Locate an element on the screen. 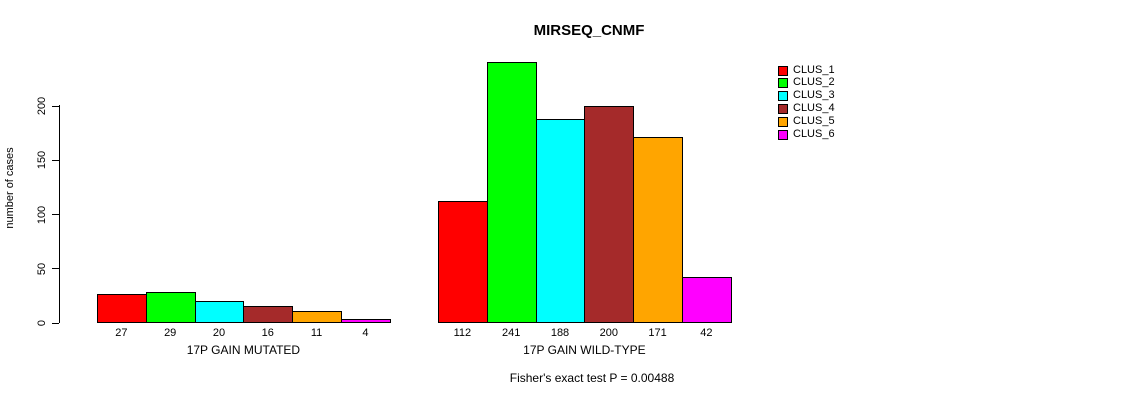 The width and height of the screenshot is (1140, 400). group-label-1: 17P GAIN MUTATED is located at coordinates (243, 350).